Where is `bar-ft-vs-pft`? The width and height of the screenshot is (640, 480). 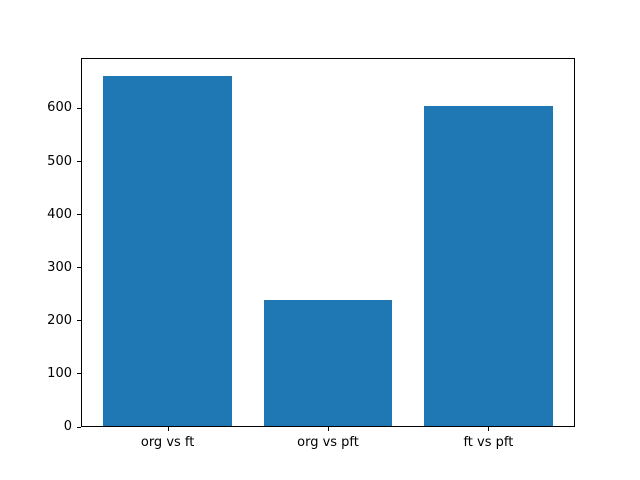
bar-ft-vs-pft is located at coordinates (488, 266).